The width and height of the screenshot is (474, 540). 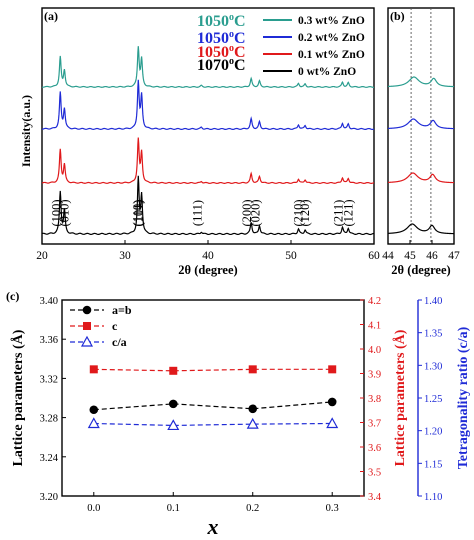 What do you see at coordinates (388, 256) in the screenshot?
I see `x-tick-label-b: 44` at bounding box center [388, 256].